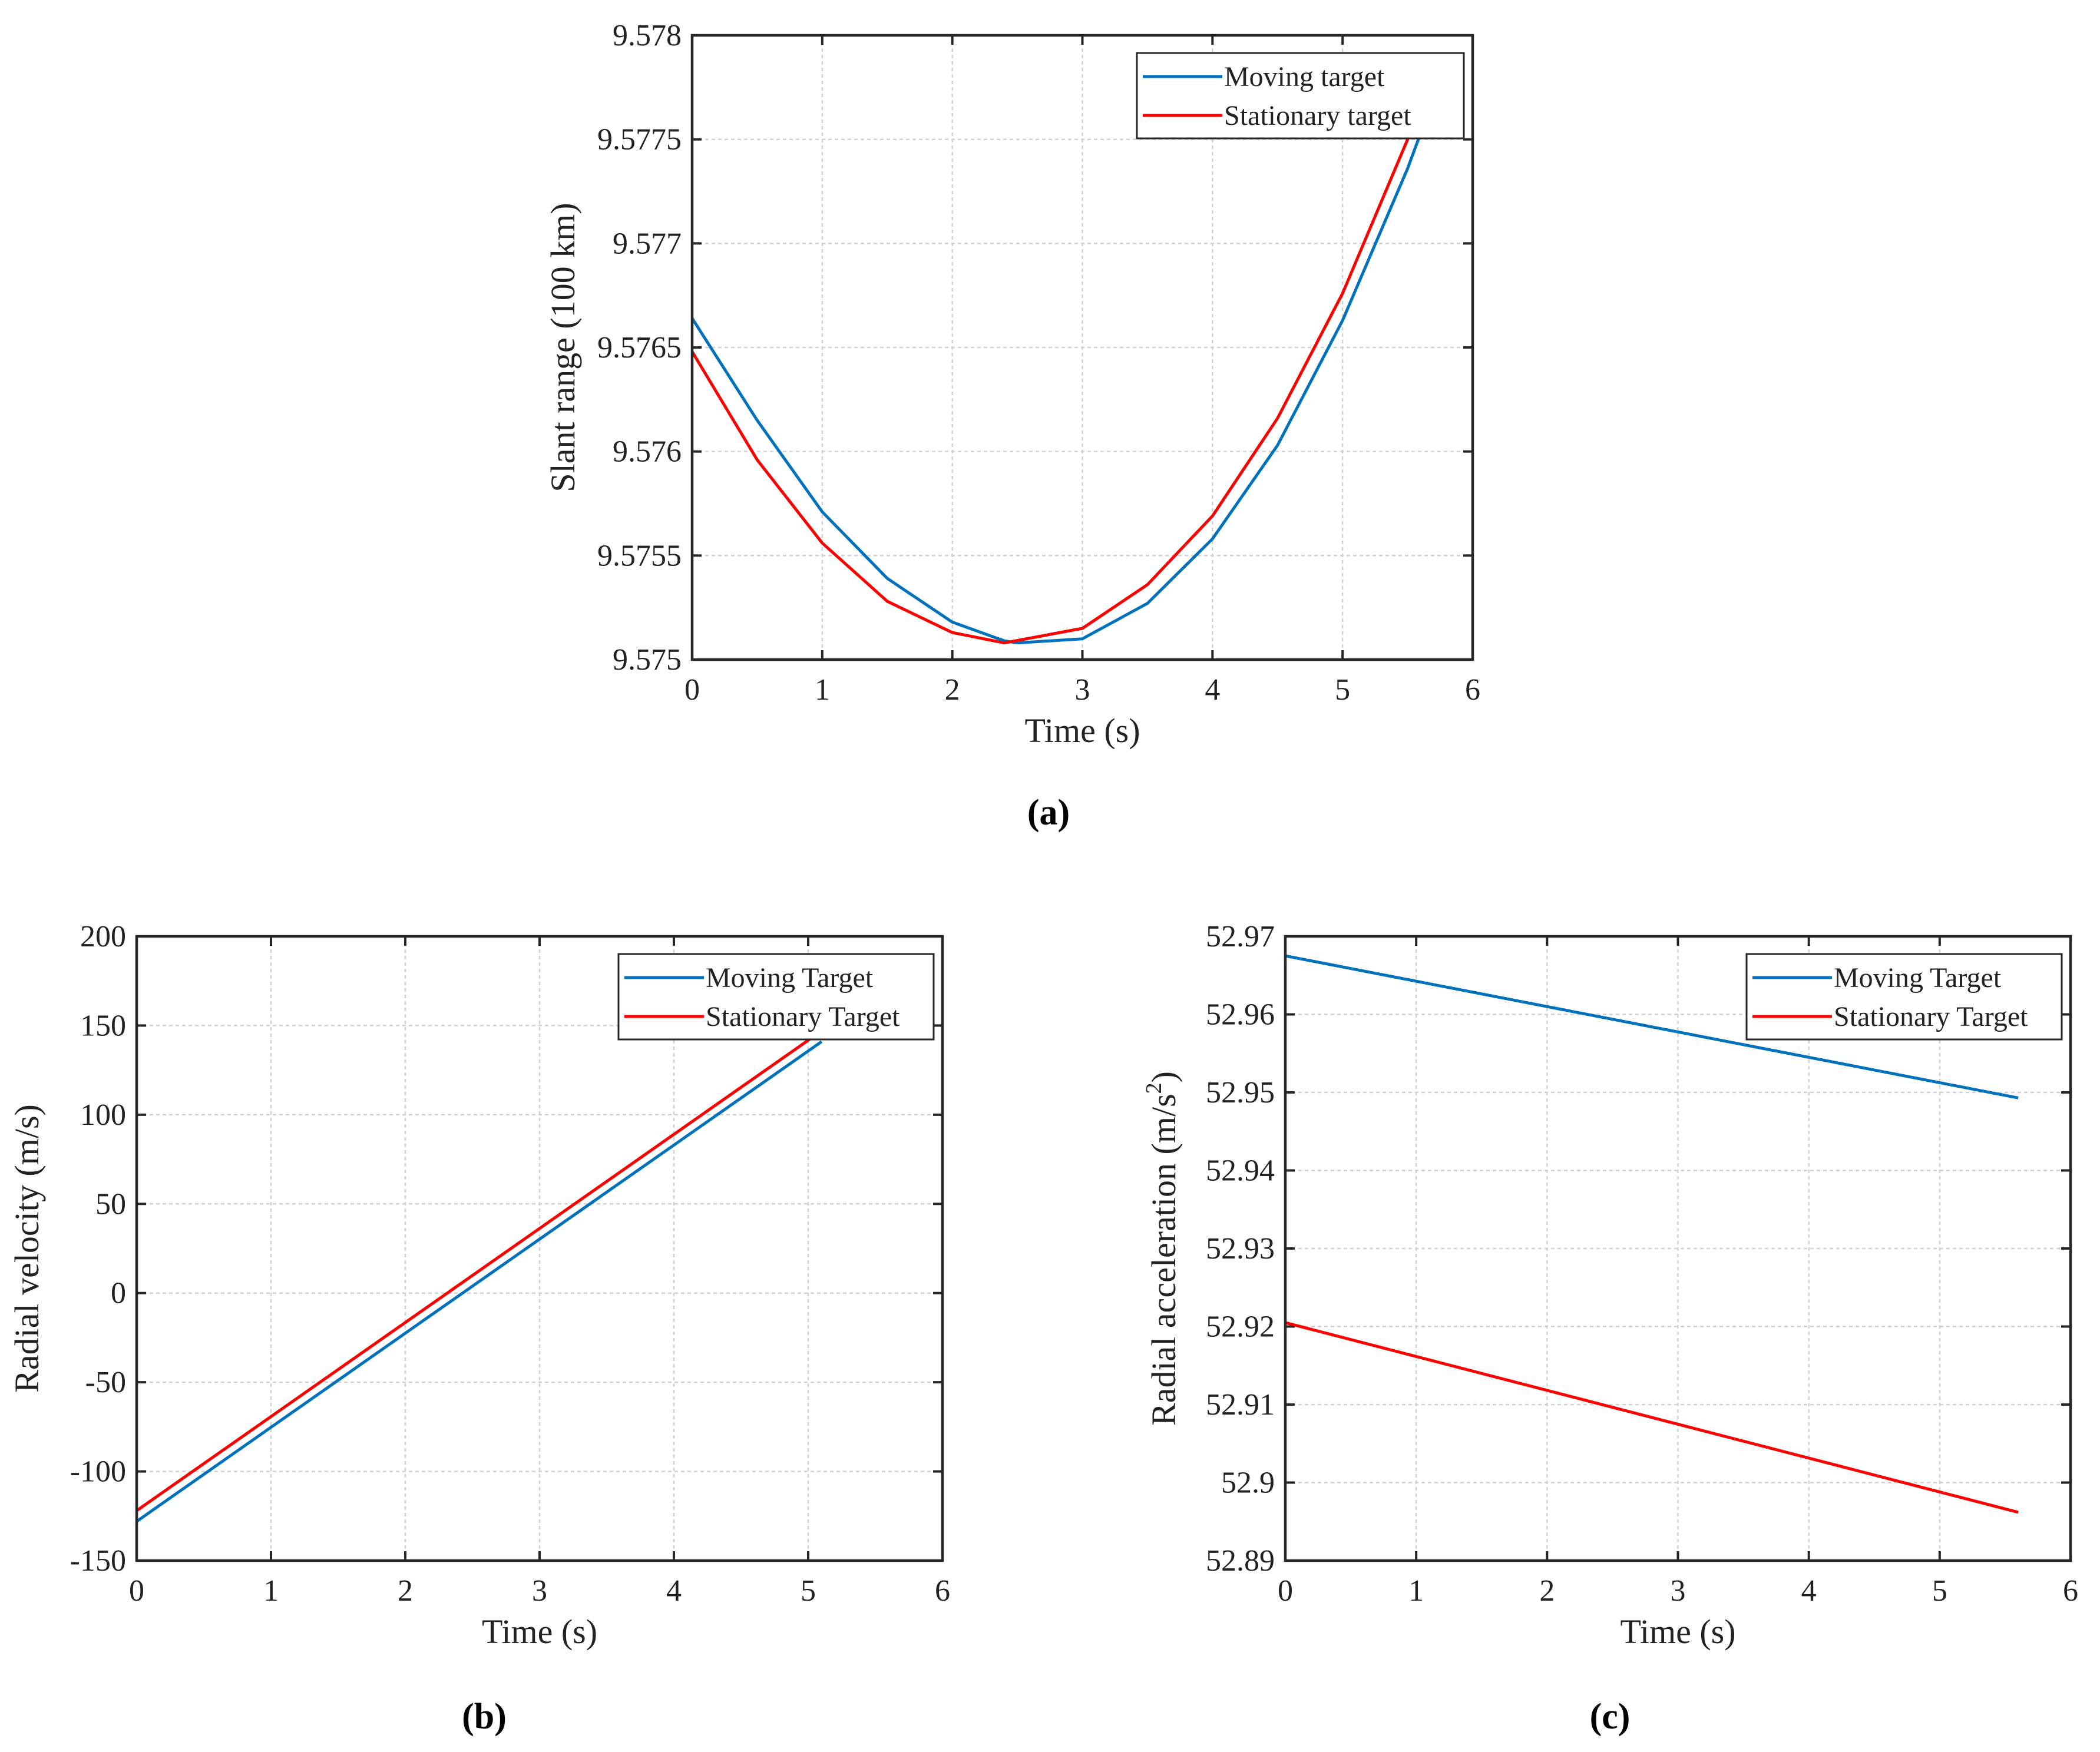 This screenshot has height=1752, width=2100. What do you see at coordinates (1048, 813) in the screenshot?
I see `caption-a: (a)` at bounding box center [1048, 813].